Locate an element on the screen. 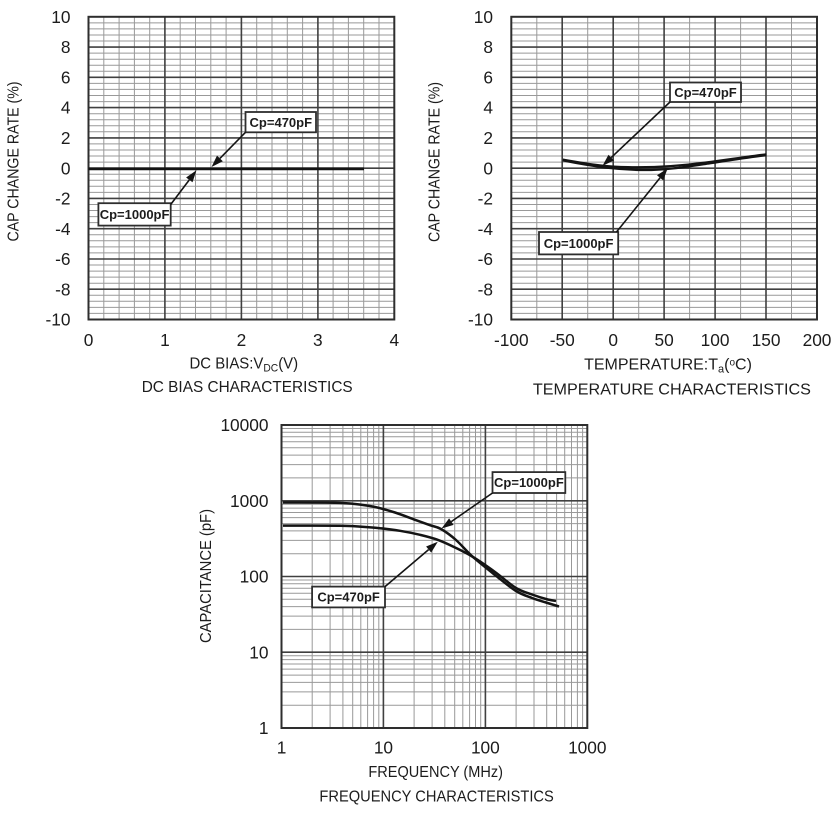 The height and width of the screenshot is (813, 836). svg-text: DC BIAS CHARACTERISTICS is located at coordinates (247, 387).